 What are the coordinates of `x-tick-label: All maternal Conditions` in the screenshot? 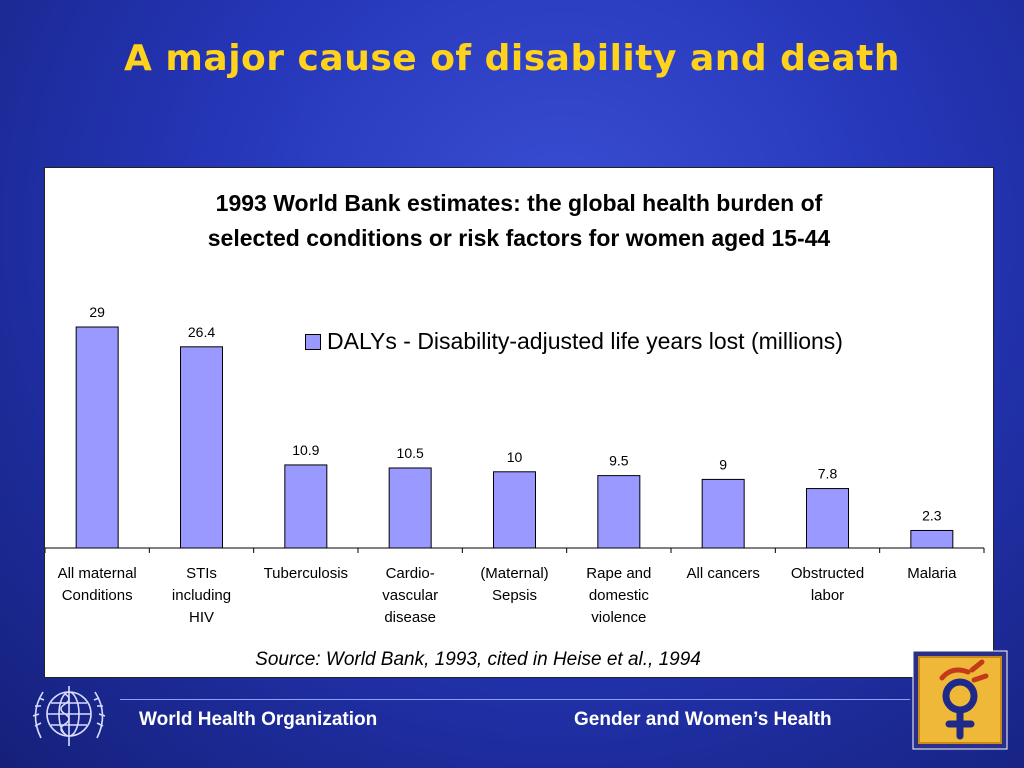 It's located at (97, 584).